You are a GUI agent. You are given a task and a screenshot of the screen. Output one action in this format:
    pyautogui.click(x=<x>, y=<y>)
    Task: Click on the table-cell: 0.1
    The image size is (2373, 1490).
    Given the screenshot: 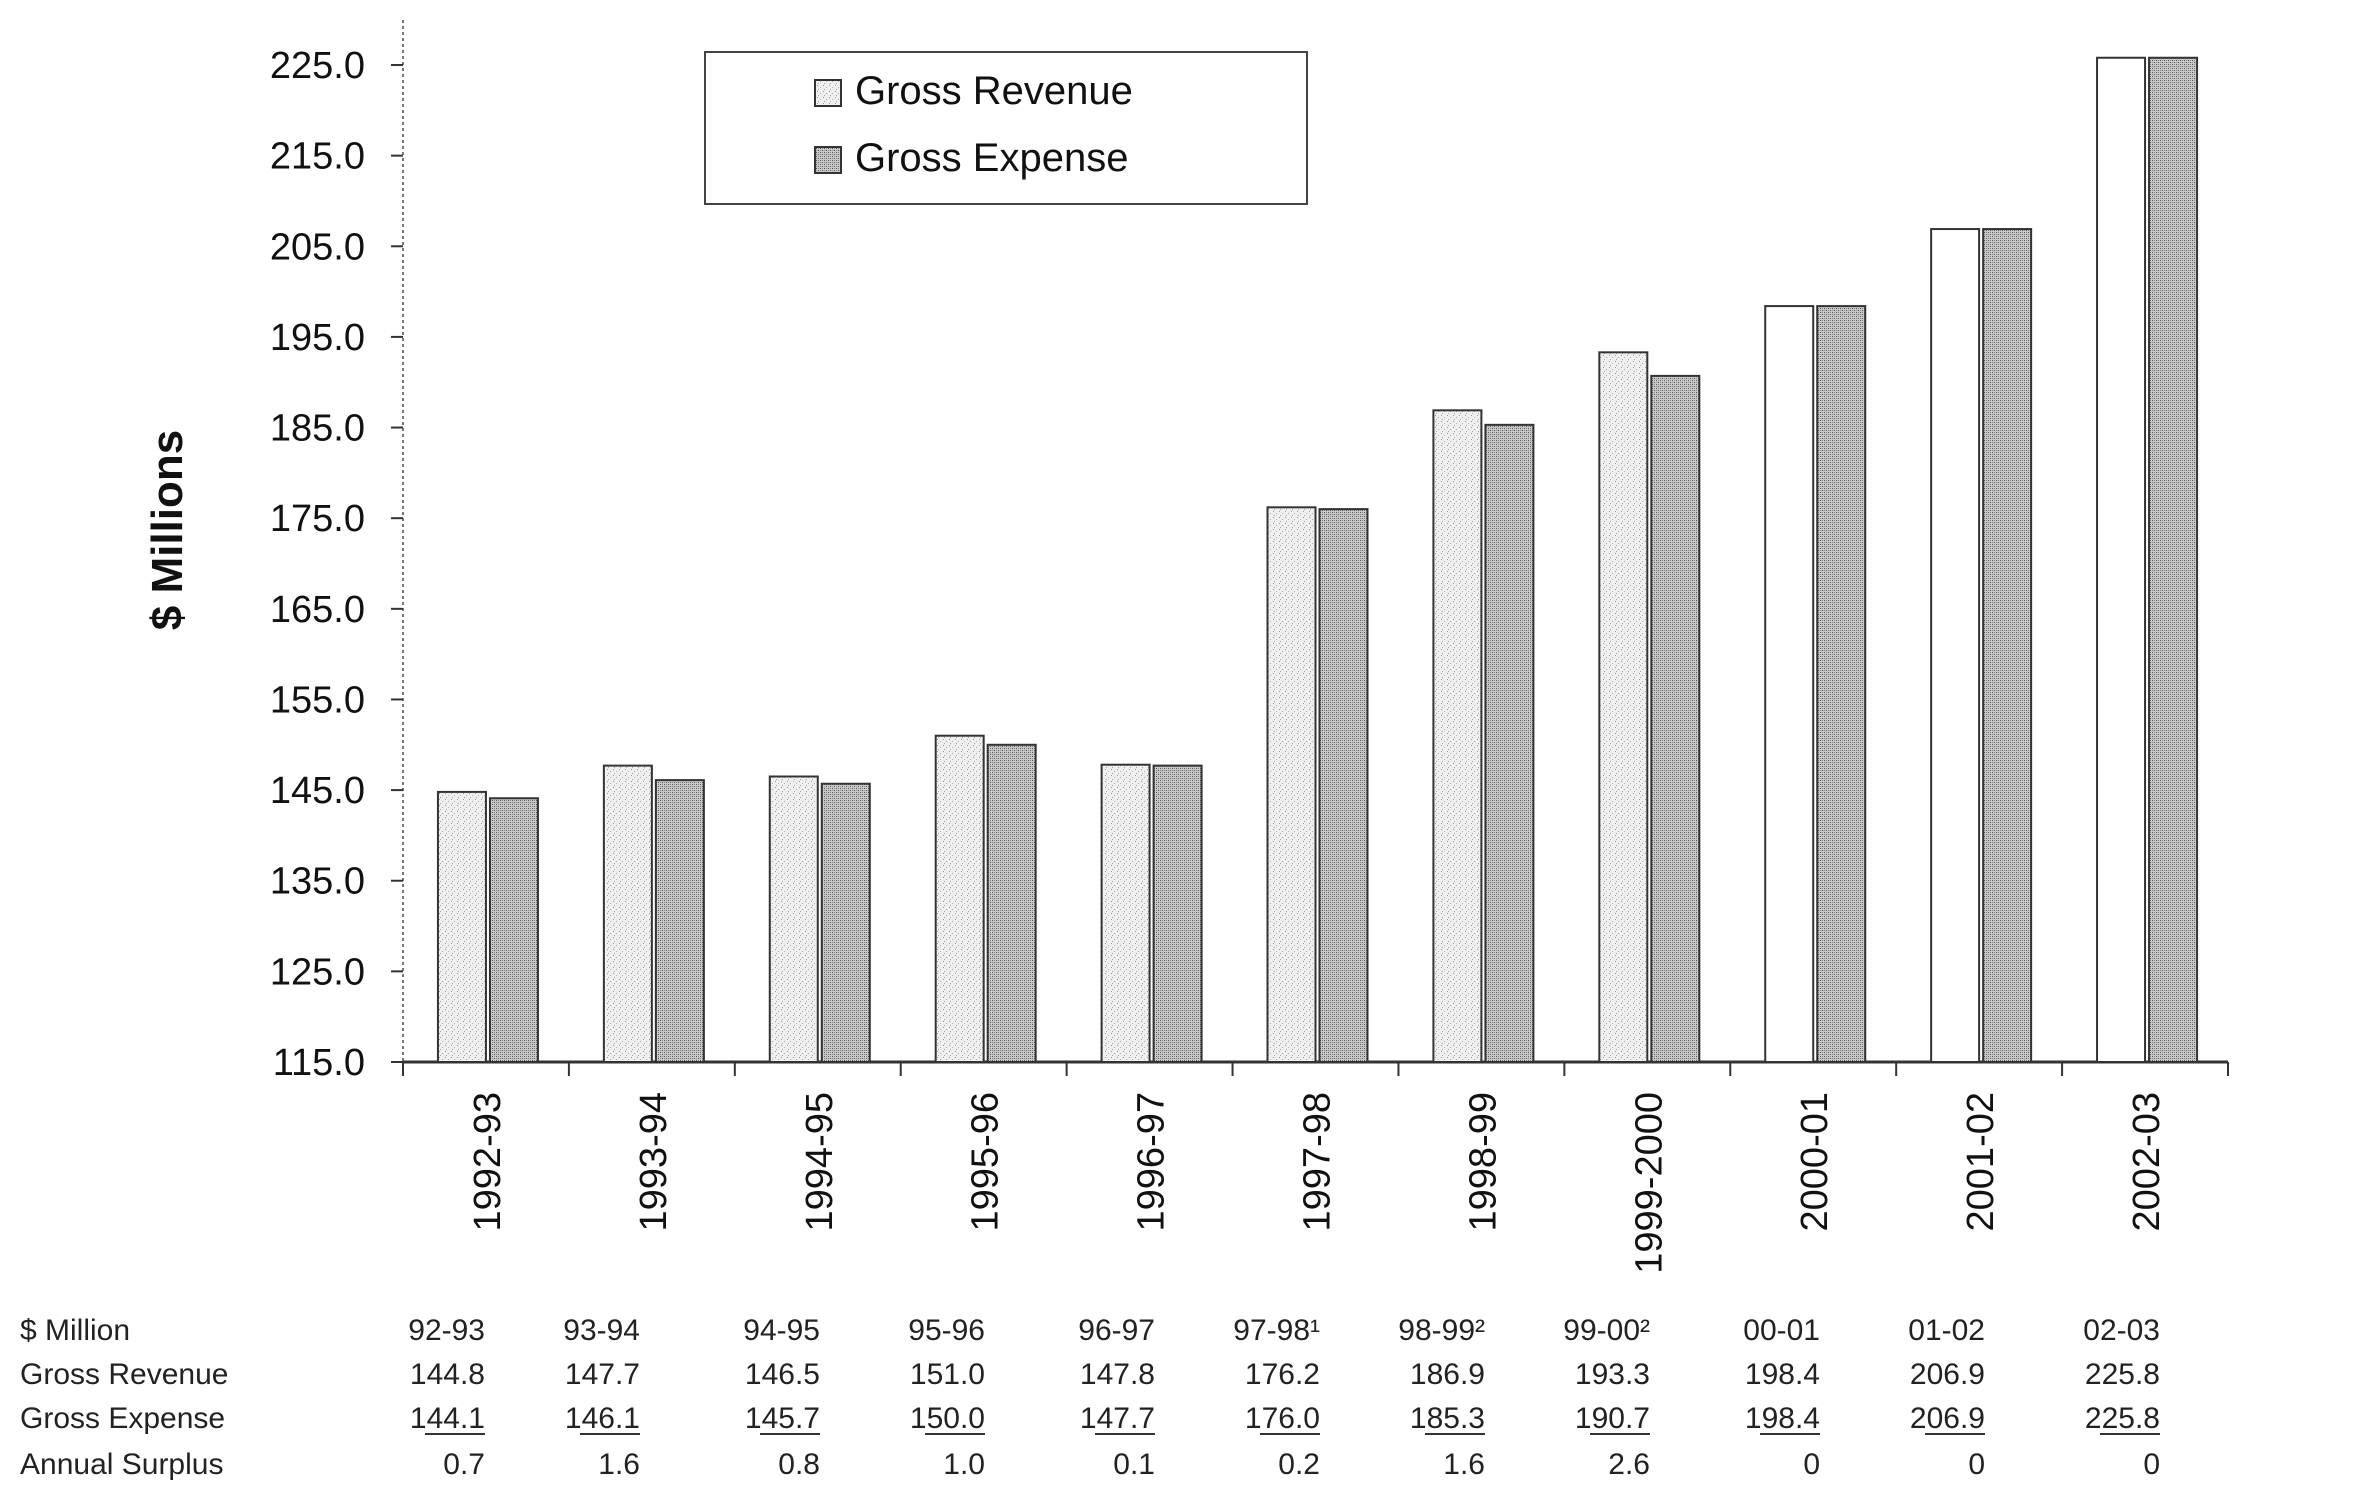 What is the action you would take?
    pyautogui.click(x=1134, y=1464)
    